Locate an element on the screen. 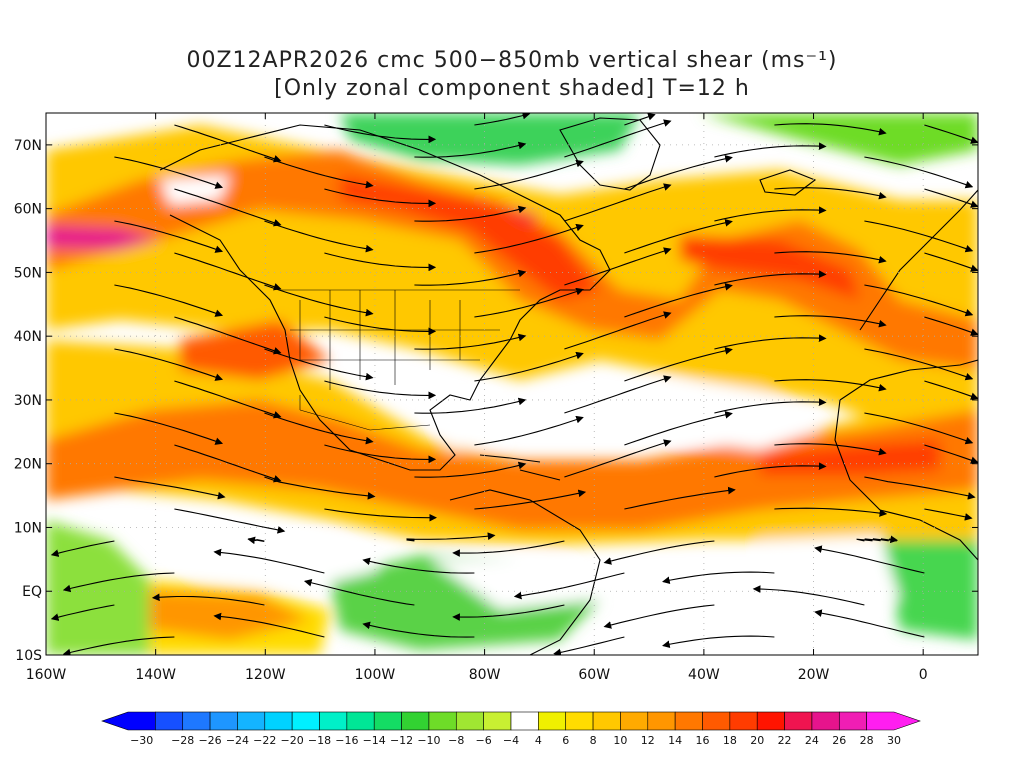 This screenshot has width=1024, height=768. colorbar-label: 24 is located at coordinates (812, 740).